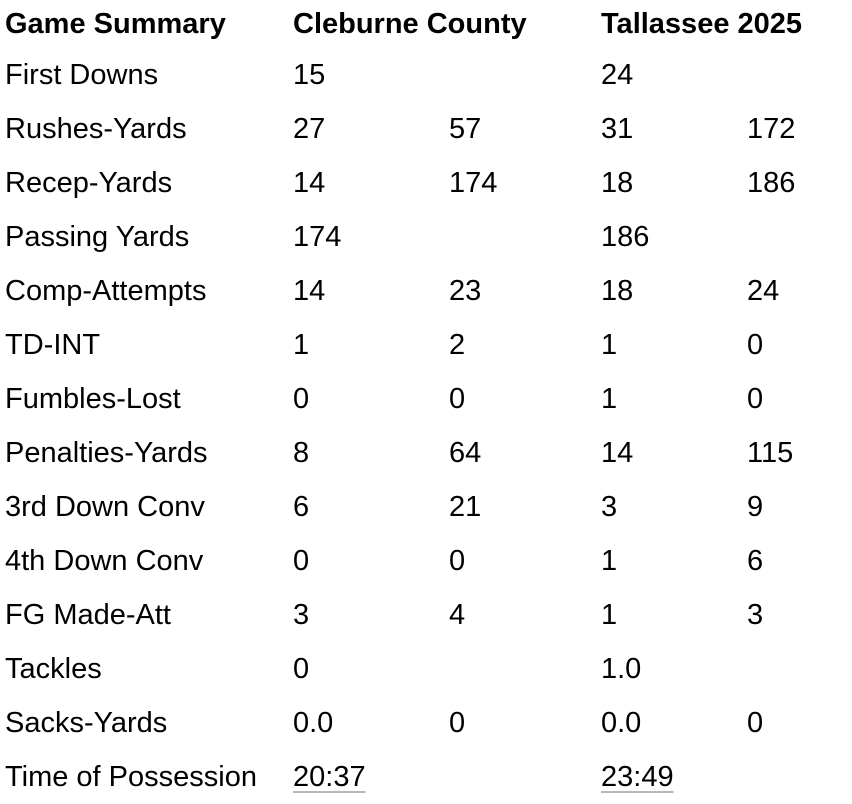 Image resolution: width=852 pixels, height=804 pixels. Describe the element at coordinates (309, 74) in the screenshot. I see `team1-value: 15` at that location.